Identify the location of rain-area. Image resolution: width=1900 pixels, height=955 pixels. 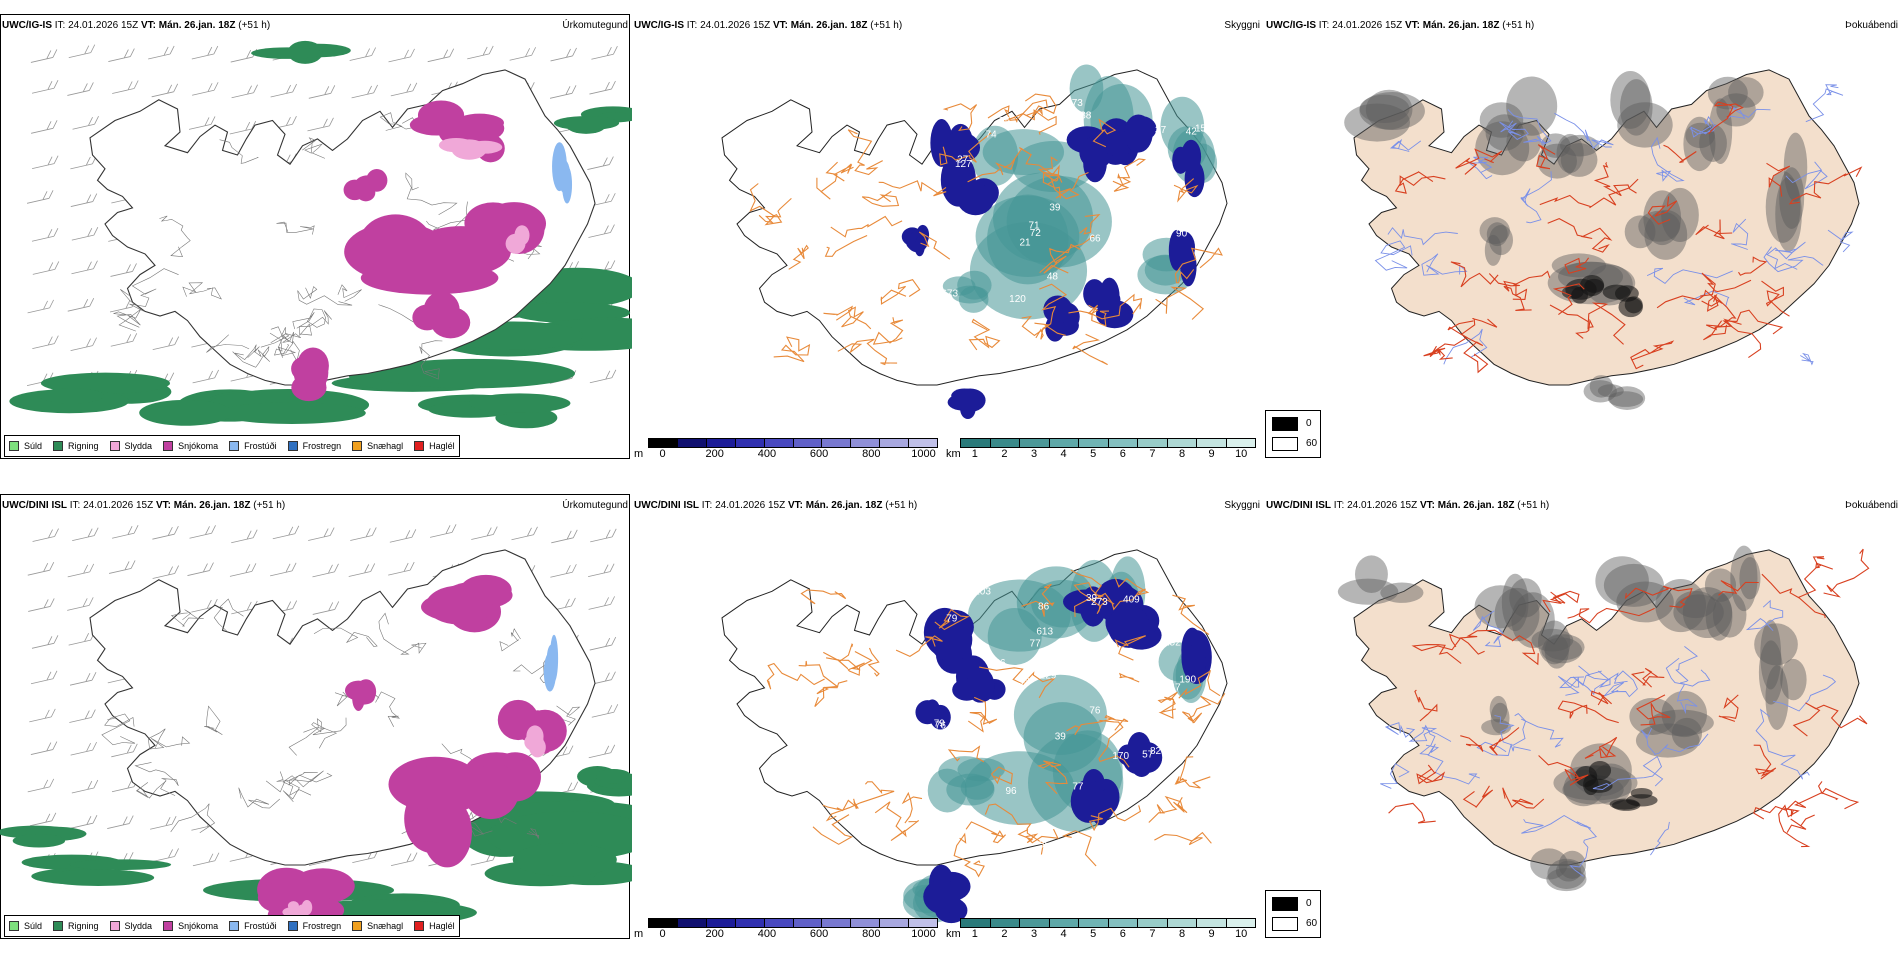
(98, 877).